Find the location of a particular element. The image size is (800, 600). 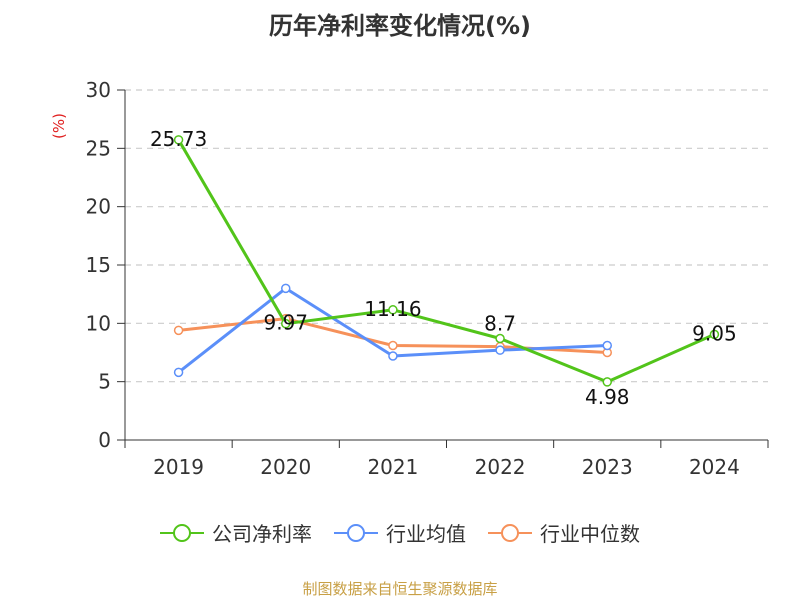

data-label: 9.05 is located at coordinates (714, 333).